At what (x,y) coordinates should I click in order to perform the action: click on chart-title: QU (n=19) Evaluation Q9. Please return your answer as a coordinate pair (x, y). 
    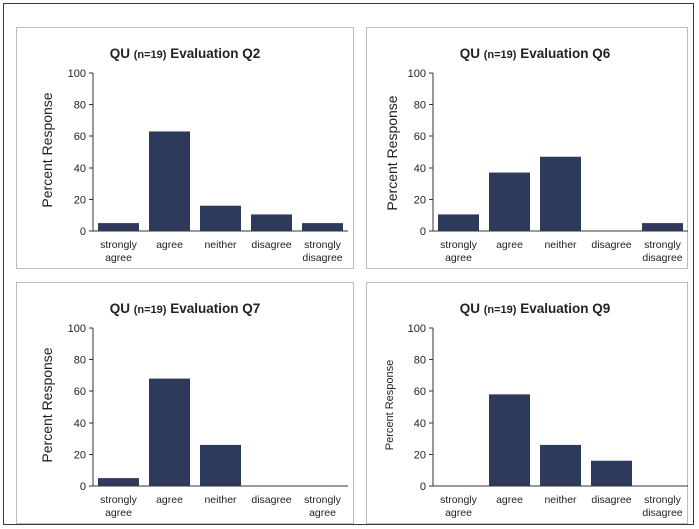
    Looking at the image, I should click on (535, 308).